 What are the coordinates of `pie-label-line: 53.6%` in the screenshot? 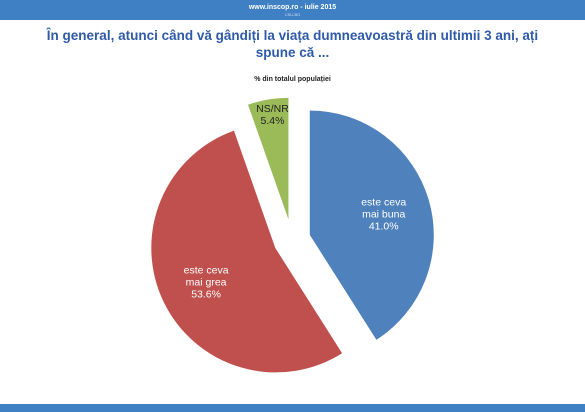 It's located at (206, 295).